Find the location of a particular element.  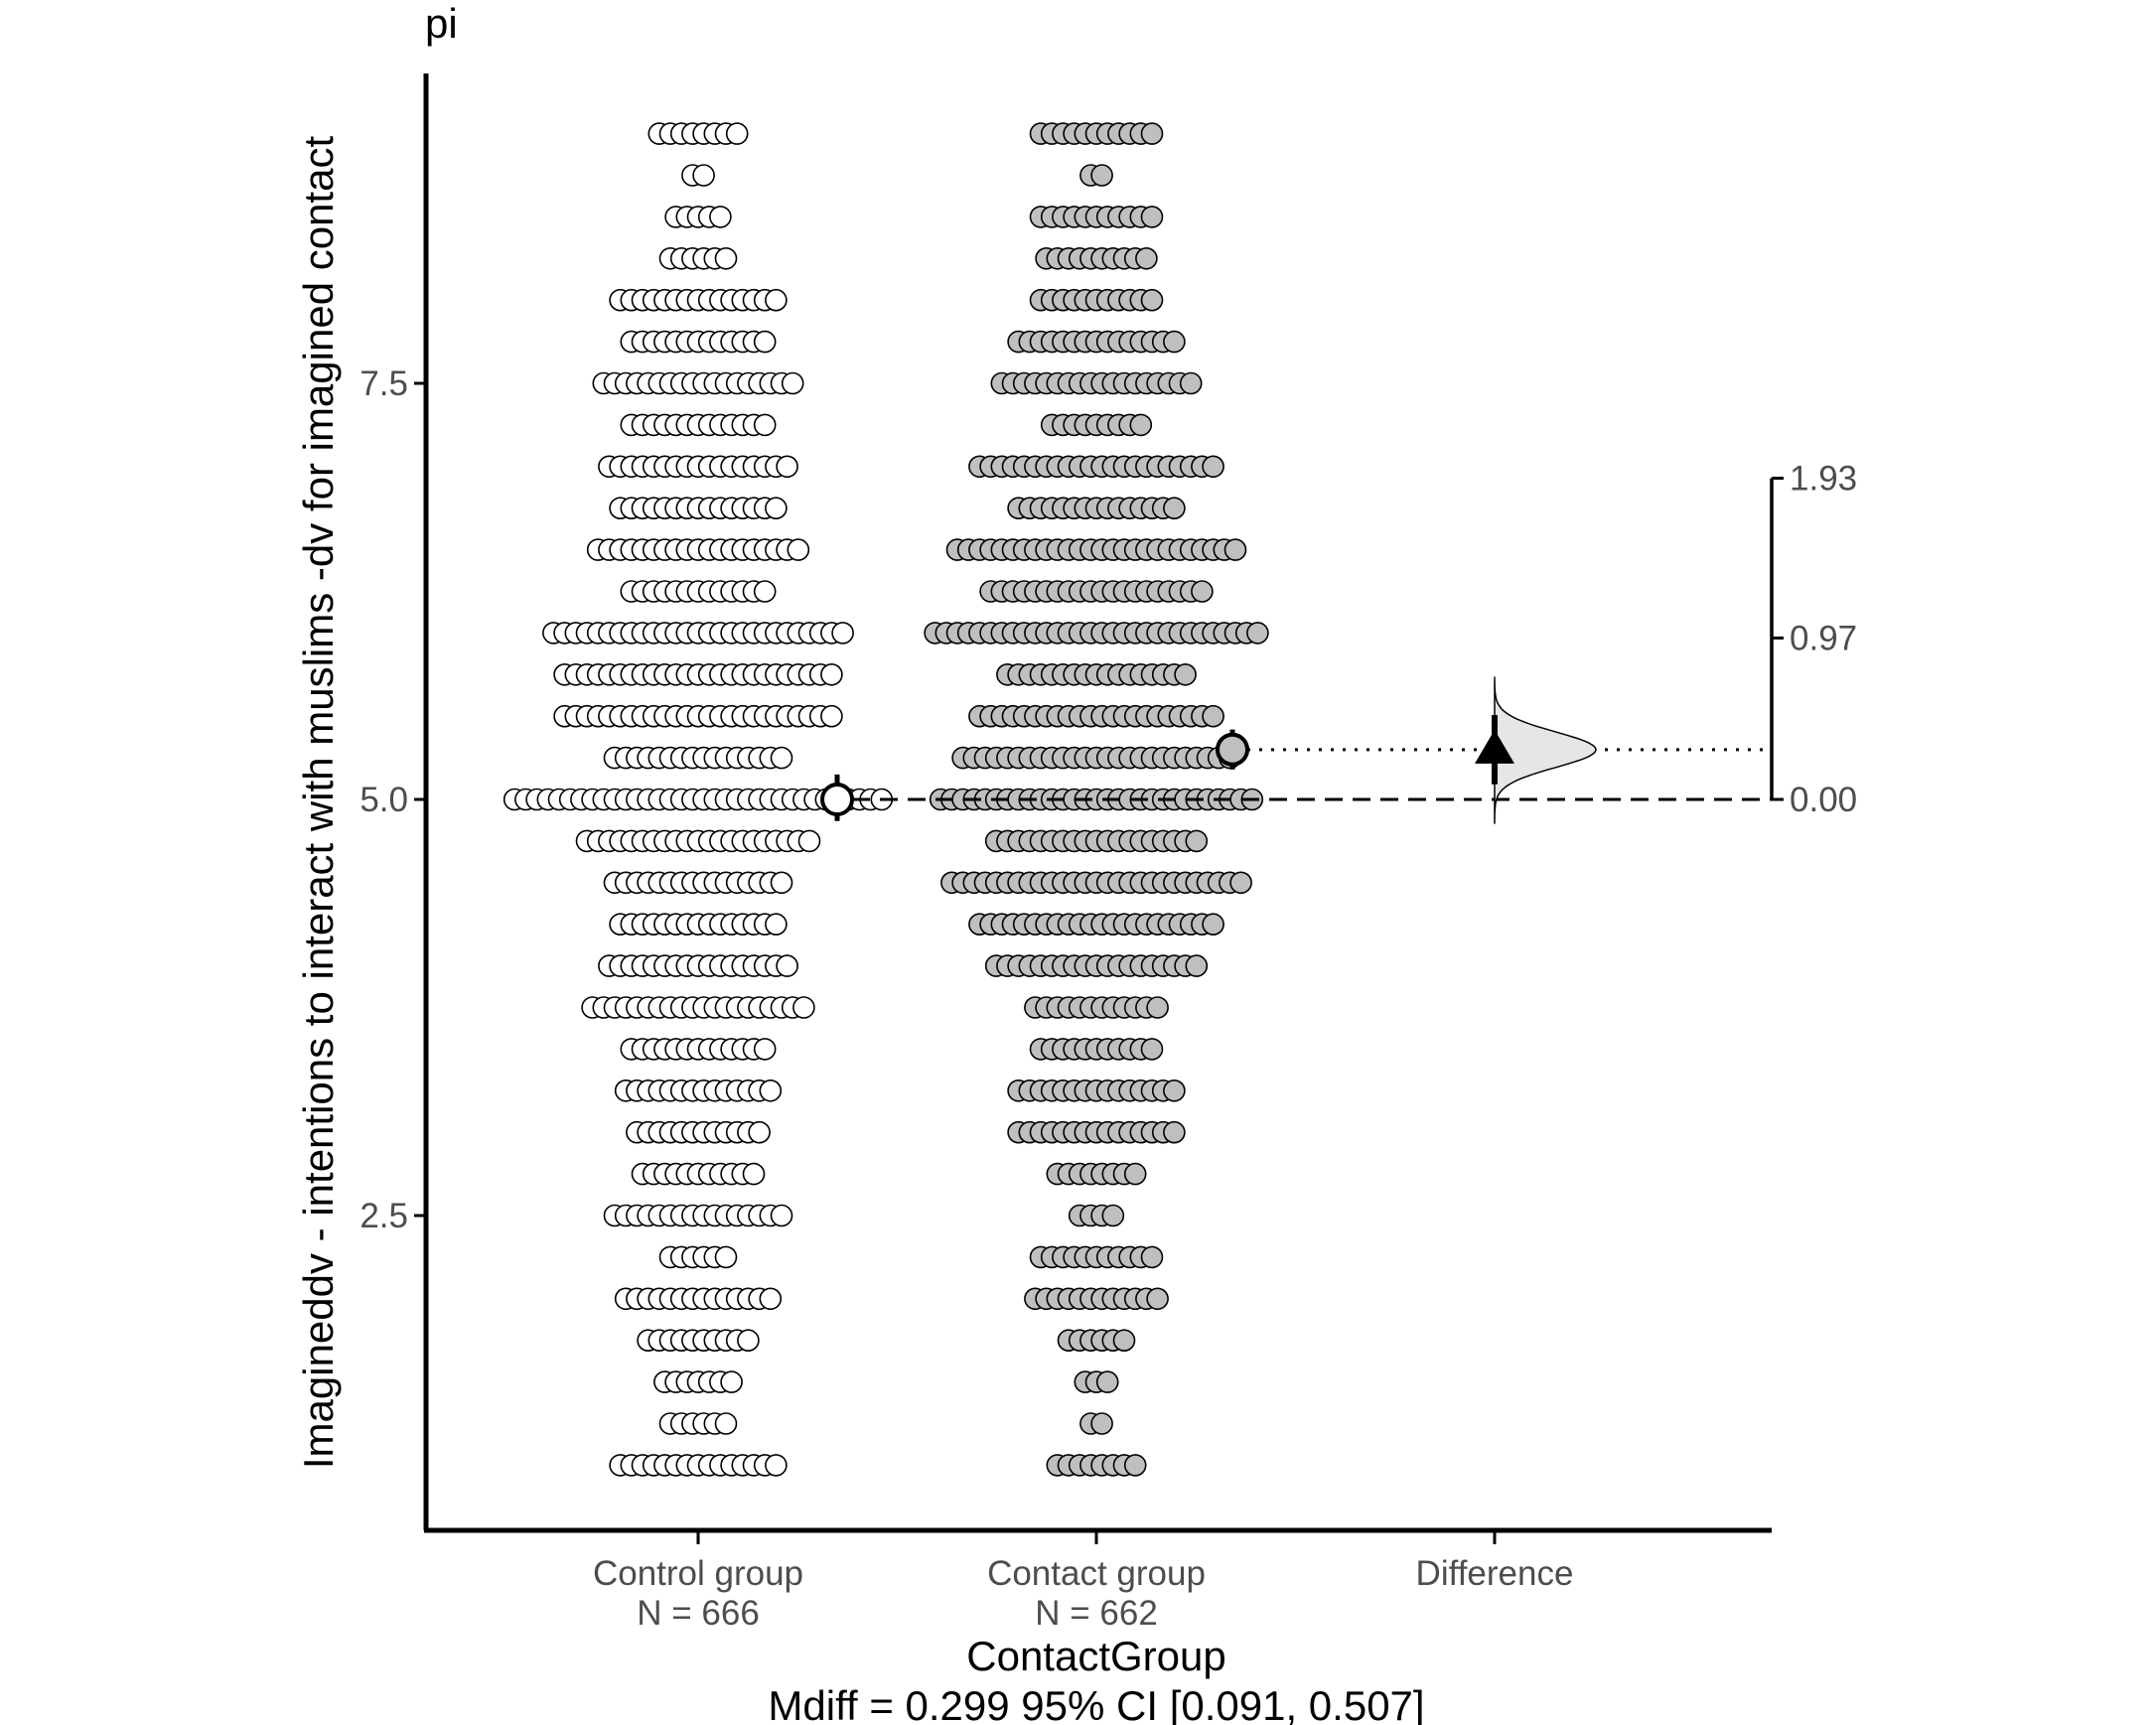

x-tick-n-label: N = 662 is located at coordinates (1096, 1614).